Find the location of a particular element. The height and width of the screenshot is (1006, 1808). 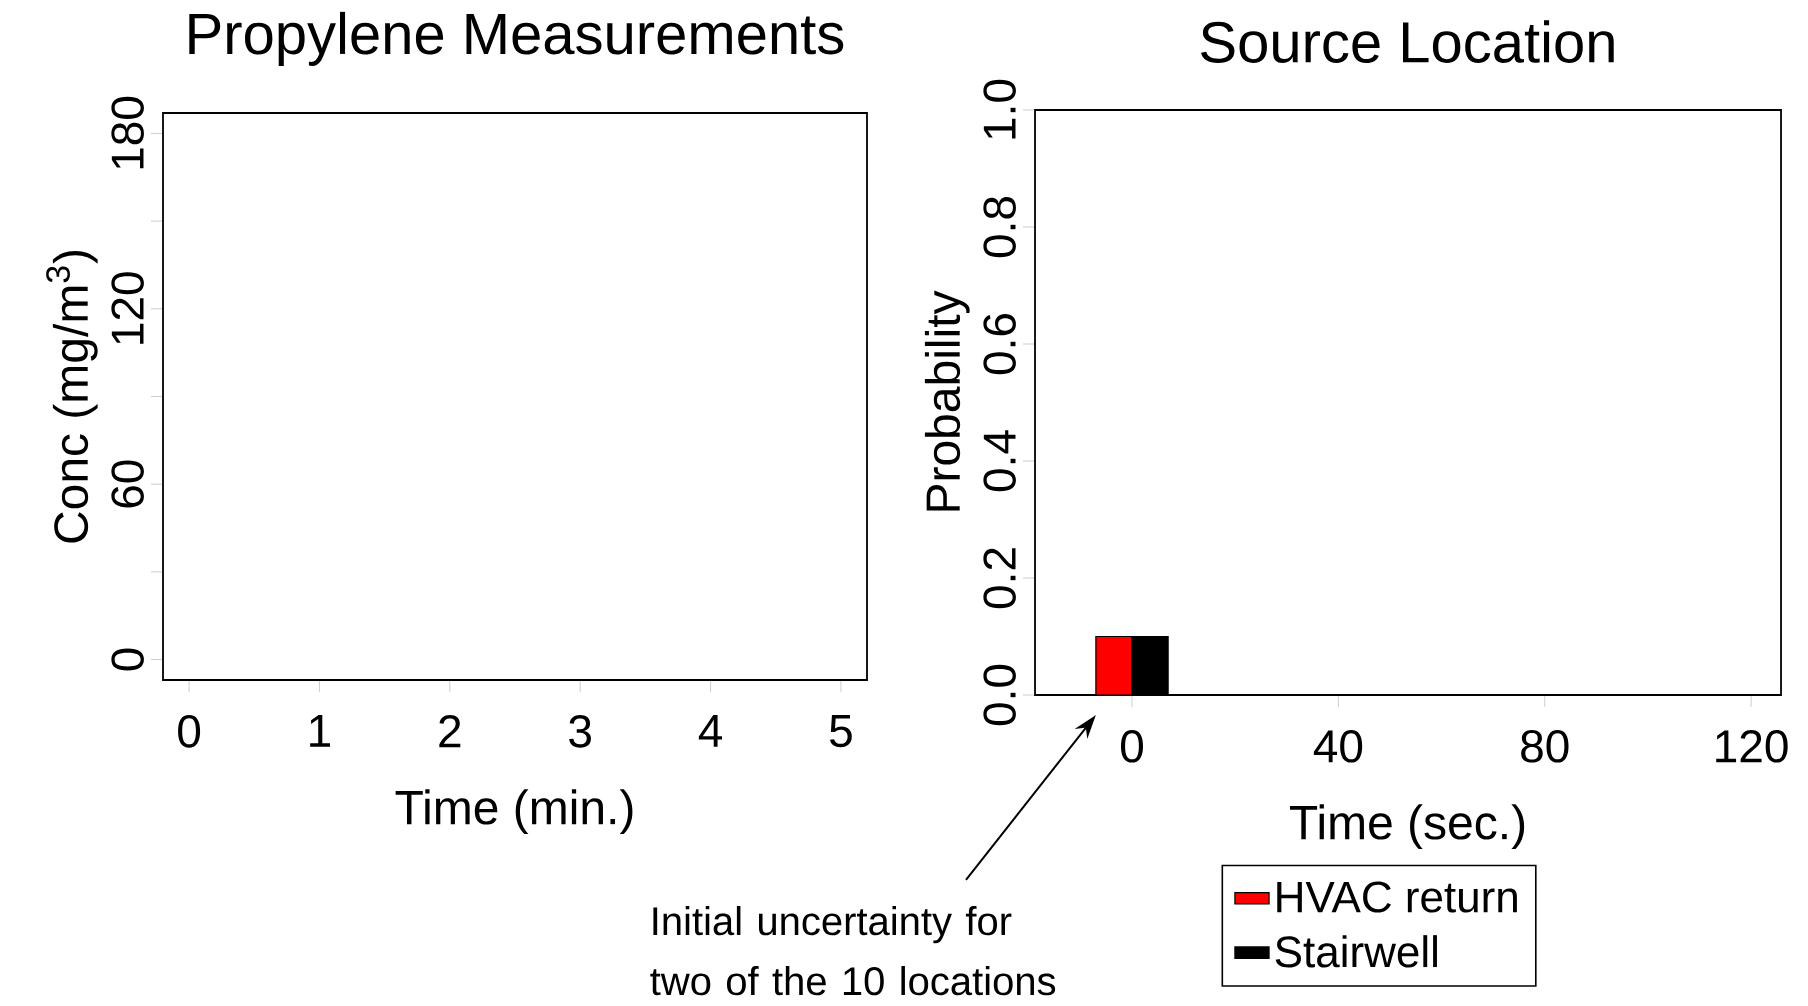

y-tick-label: 0.0 is located at coordinates (999, 695).